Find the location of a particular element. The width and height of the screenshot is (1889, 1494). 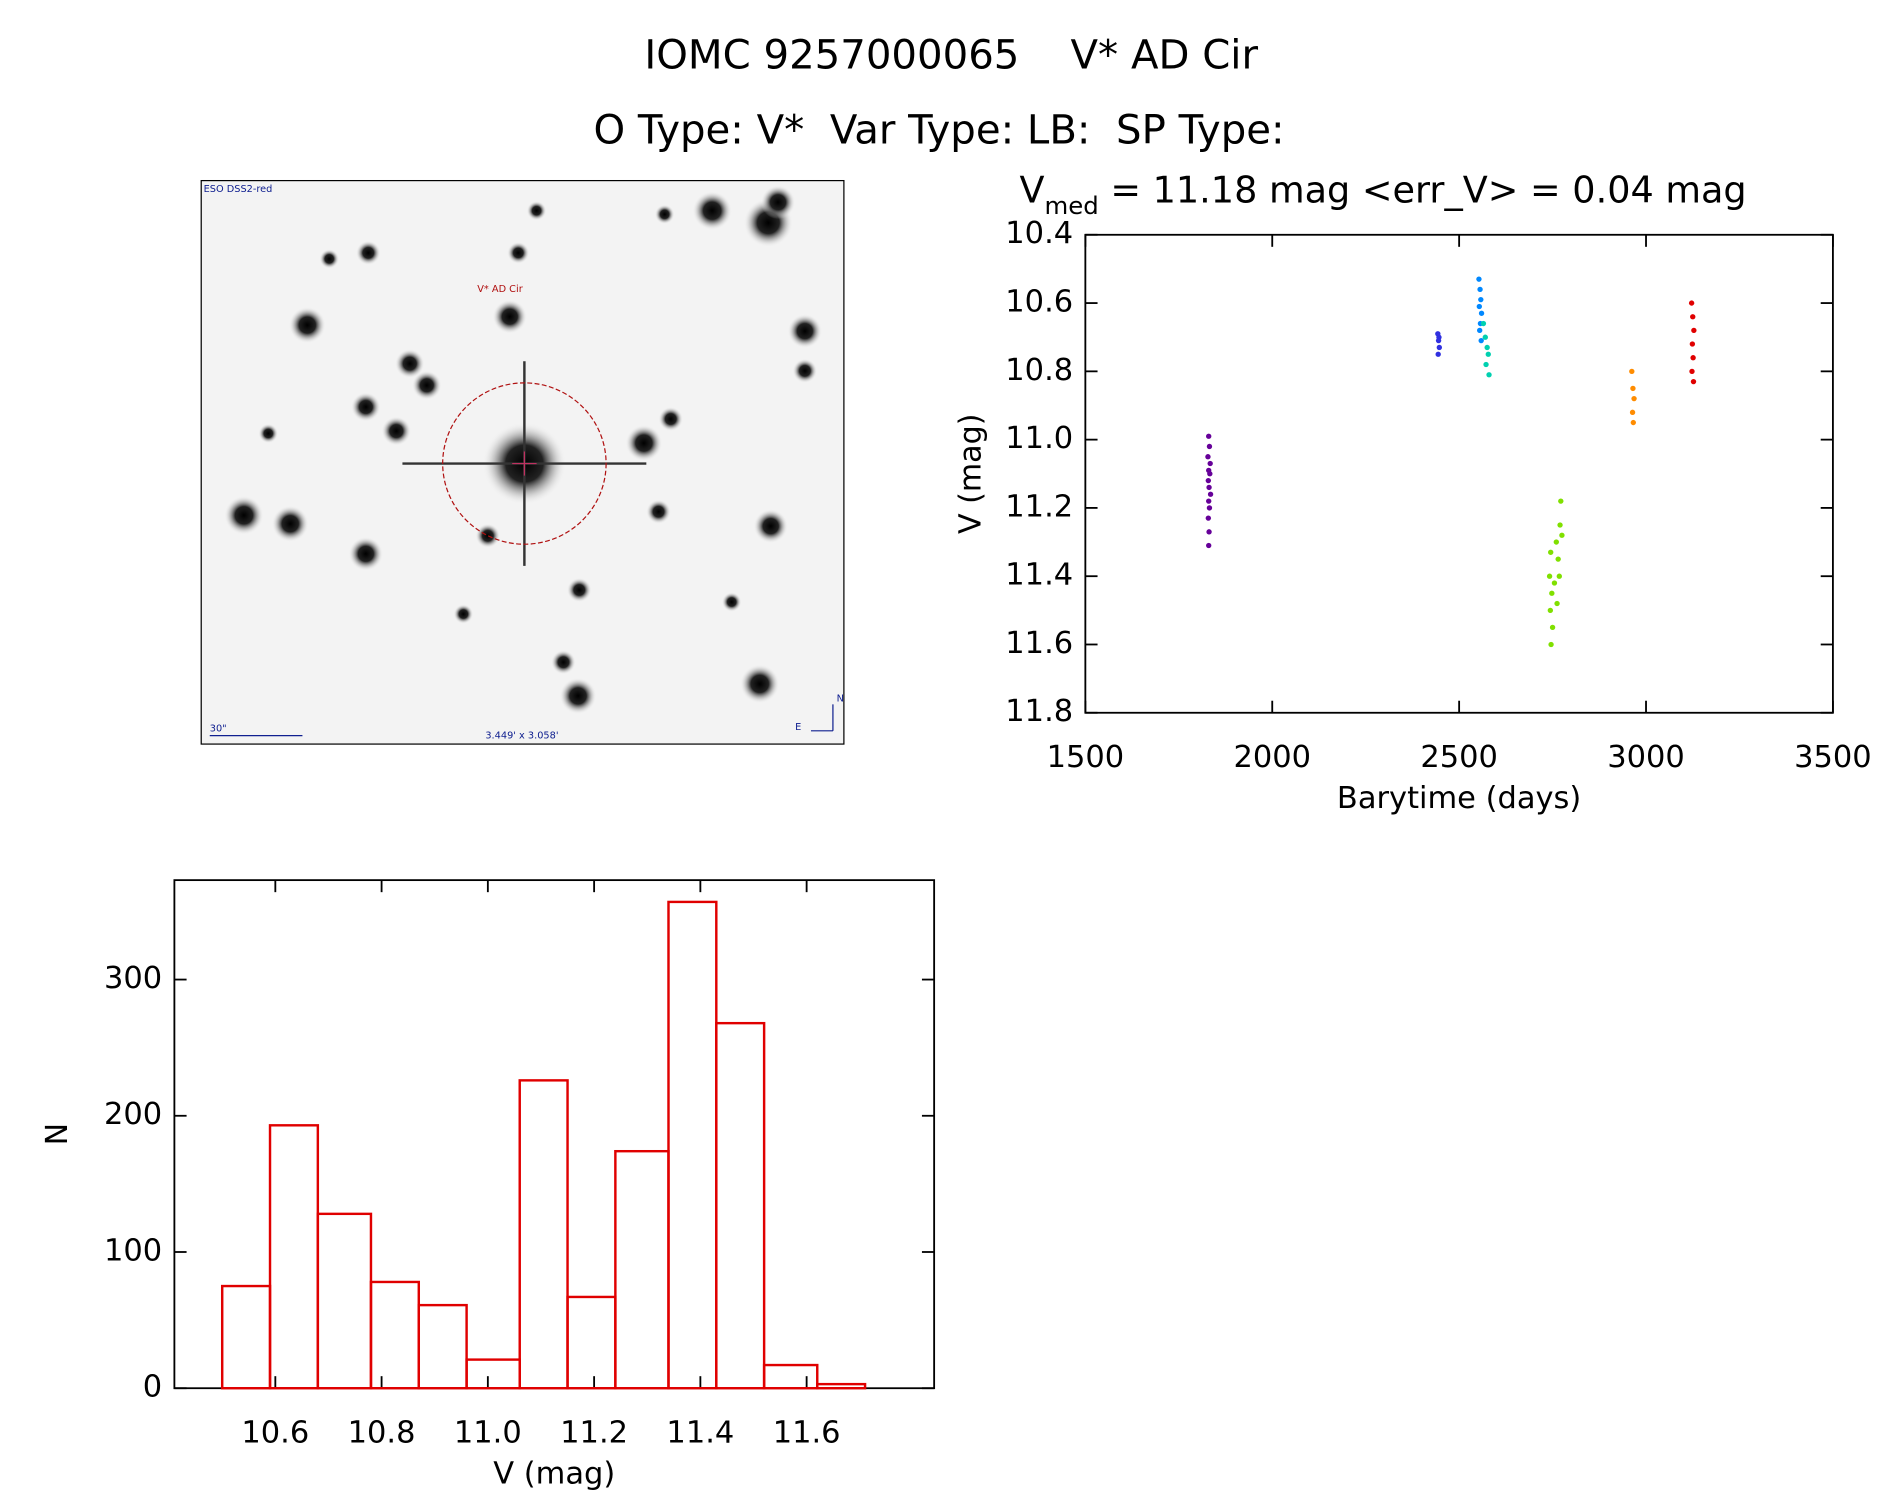

header-title: IOMC 9257000065 V* AD Cir is located at coordinates (951, 56).